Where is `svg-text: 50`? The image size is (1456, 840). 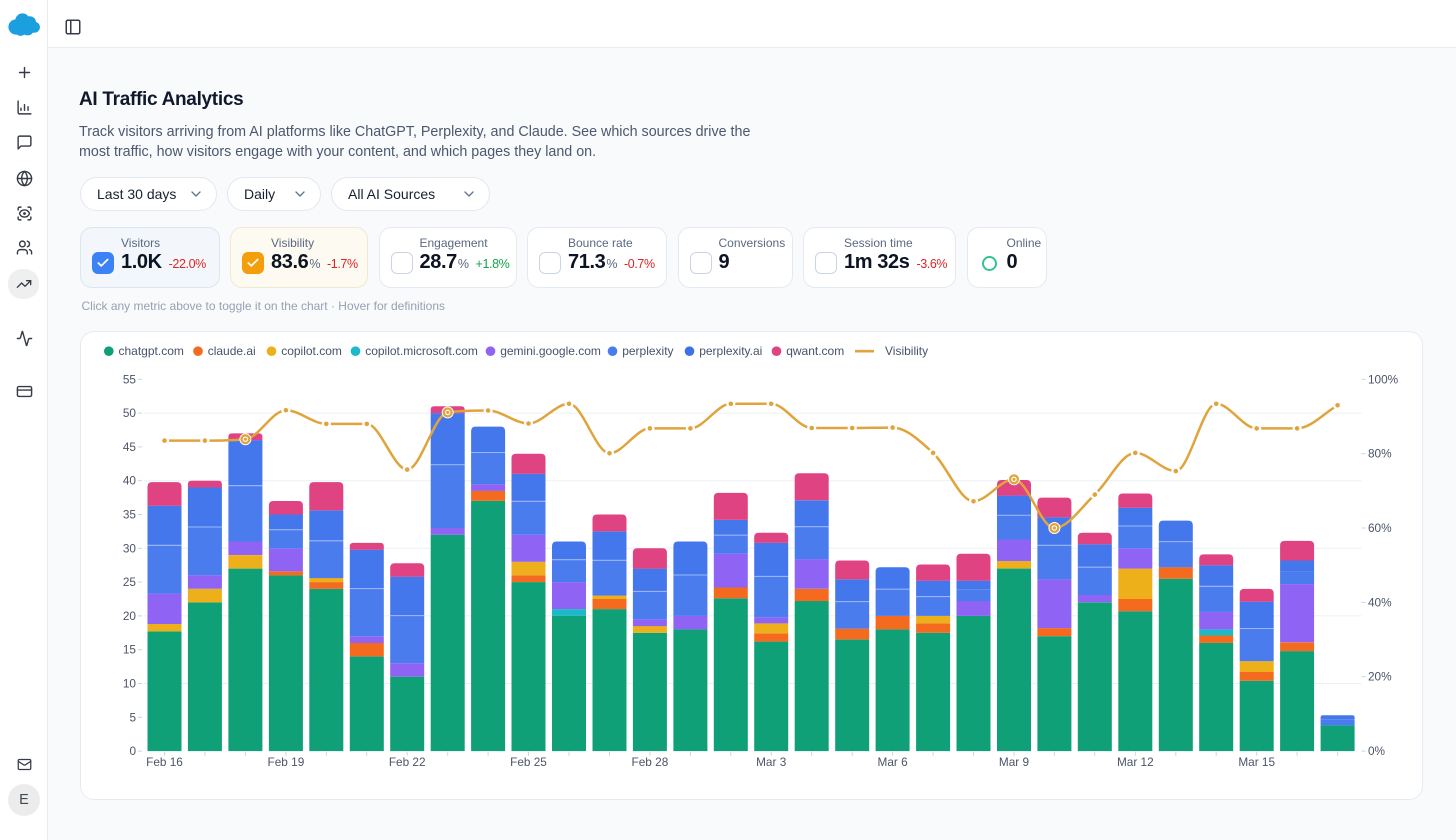
svg-text: 50 is located at coordinates (130, 413).